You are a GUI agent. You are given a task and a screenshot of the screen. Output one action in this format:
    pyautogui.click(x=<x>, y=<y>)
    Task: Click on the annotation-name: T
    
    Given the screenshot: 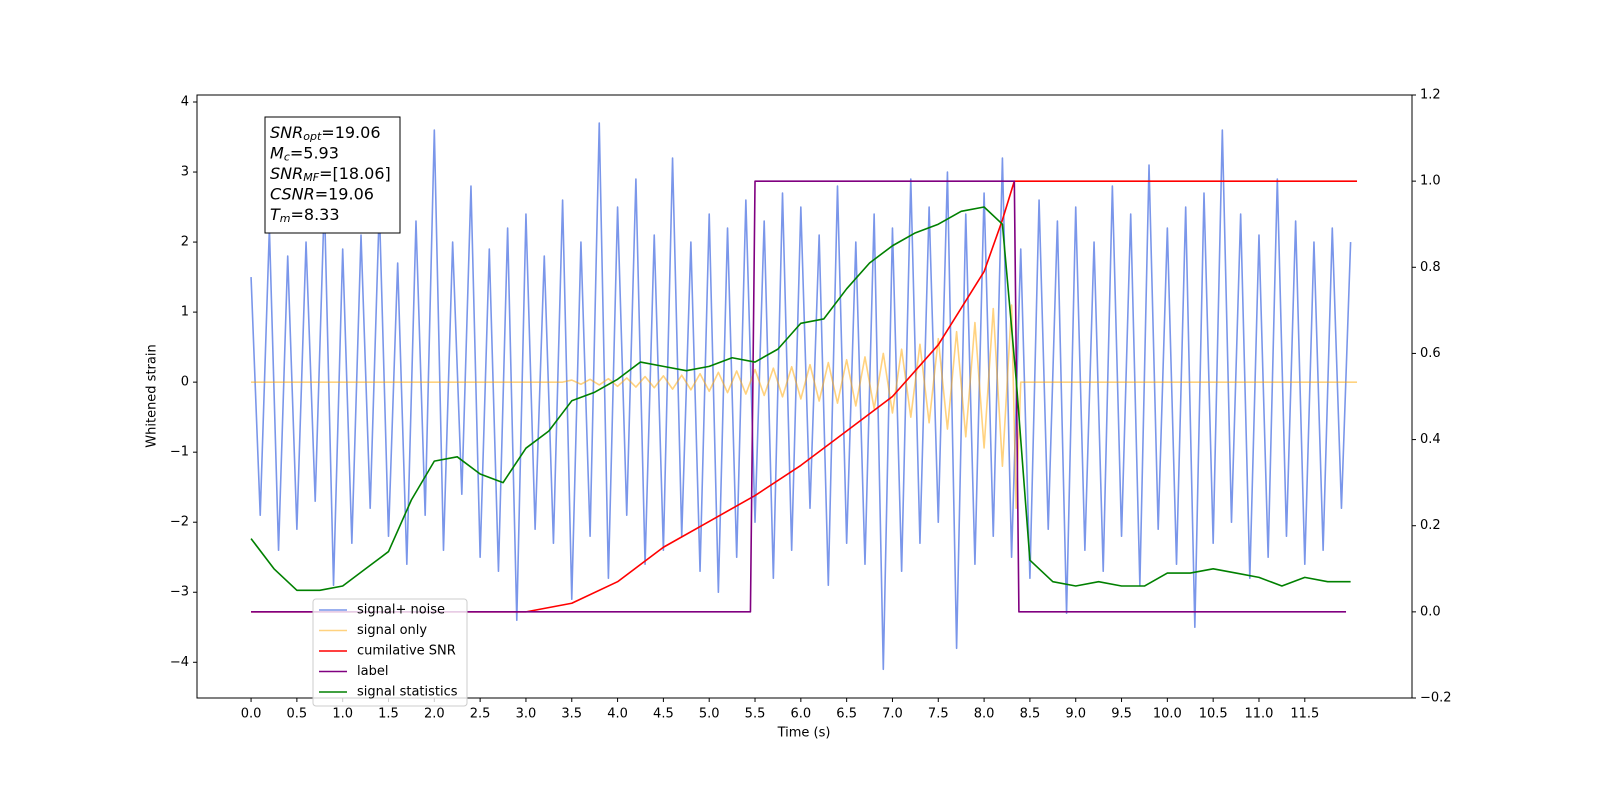 What is the action you would take?
    pyautogui.click(x=275, y=214)
    